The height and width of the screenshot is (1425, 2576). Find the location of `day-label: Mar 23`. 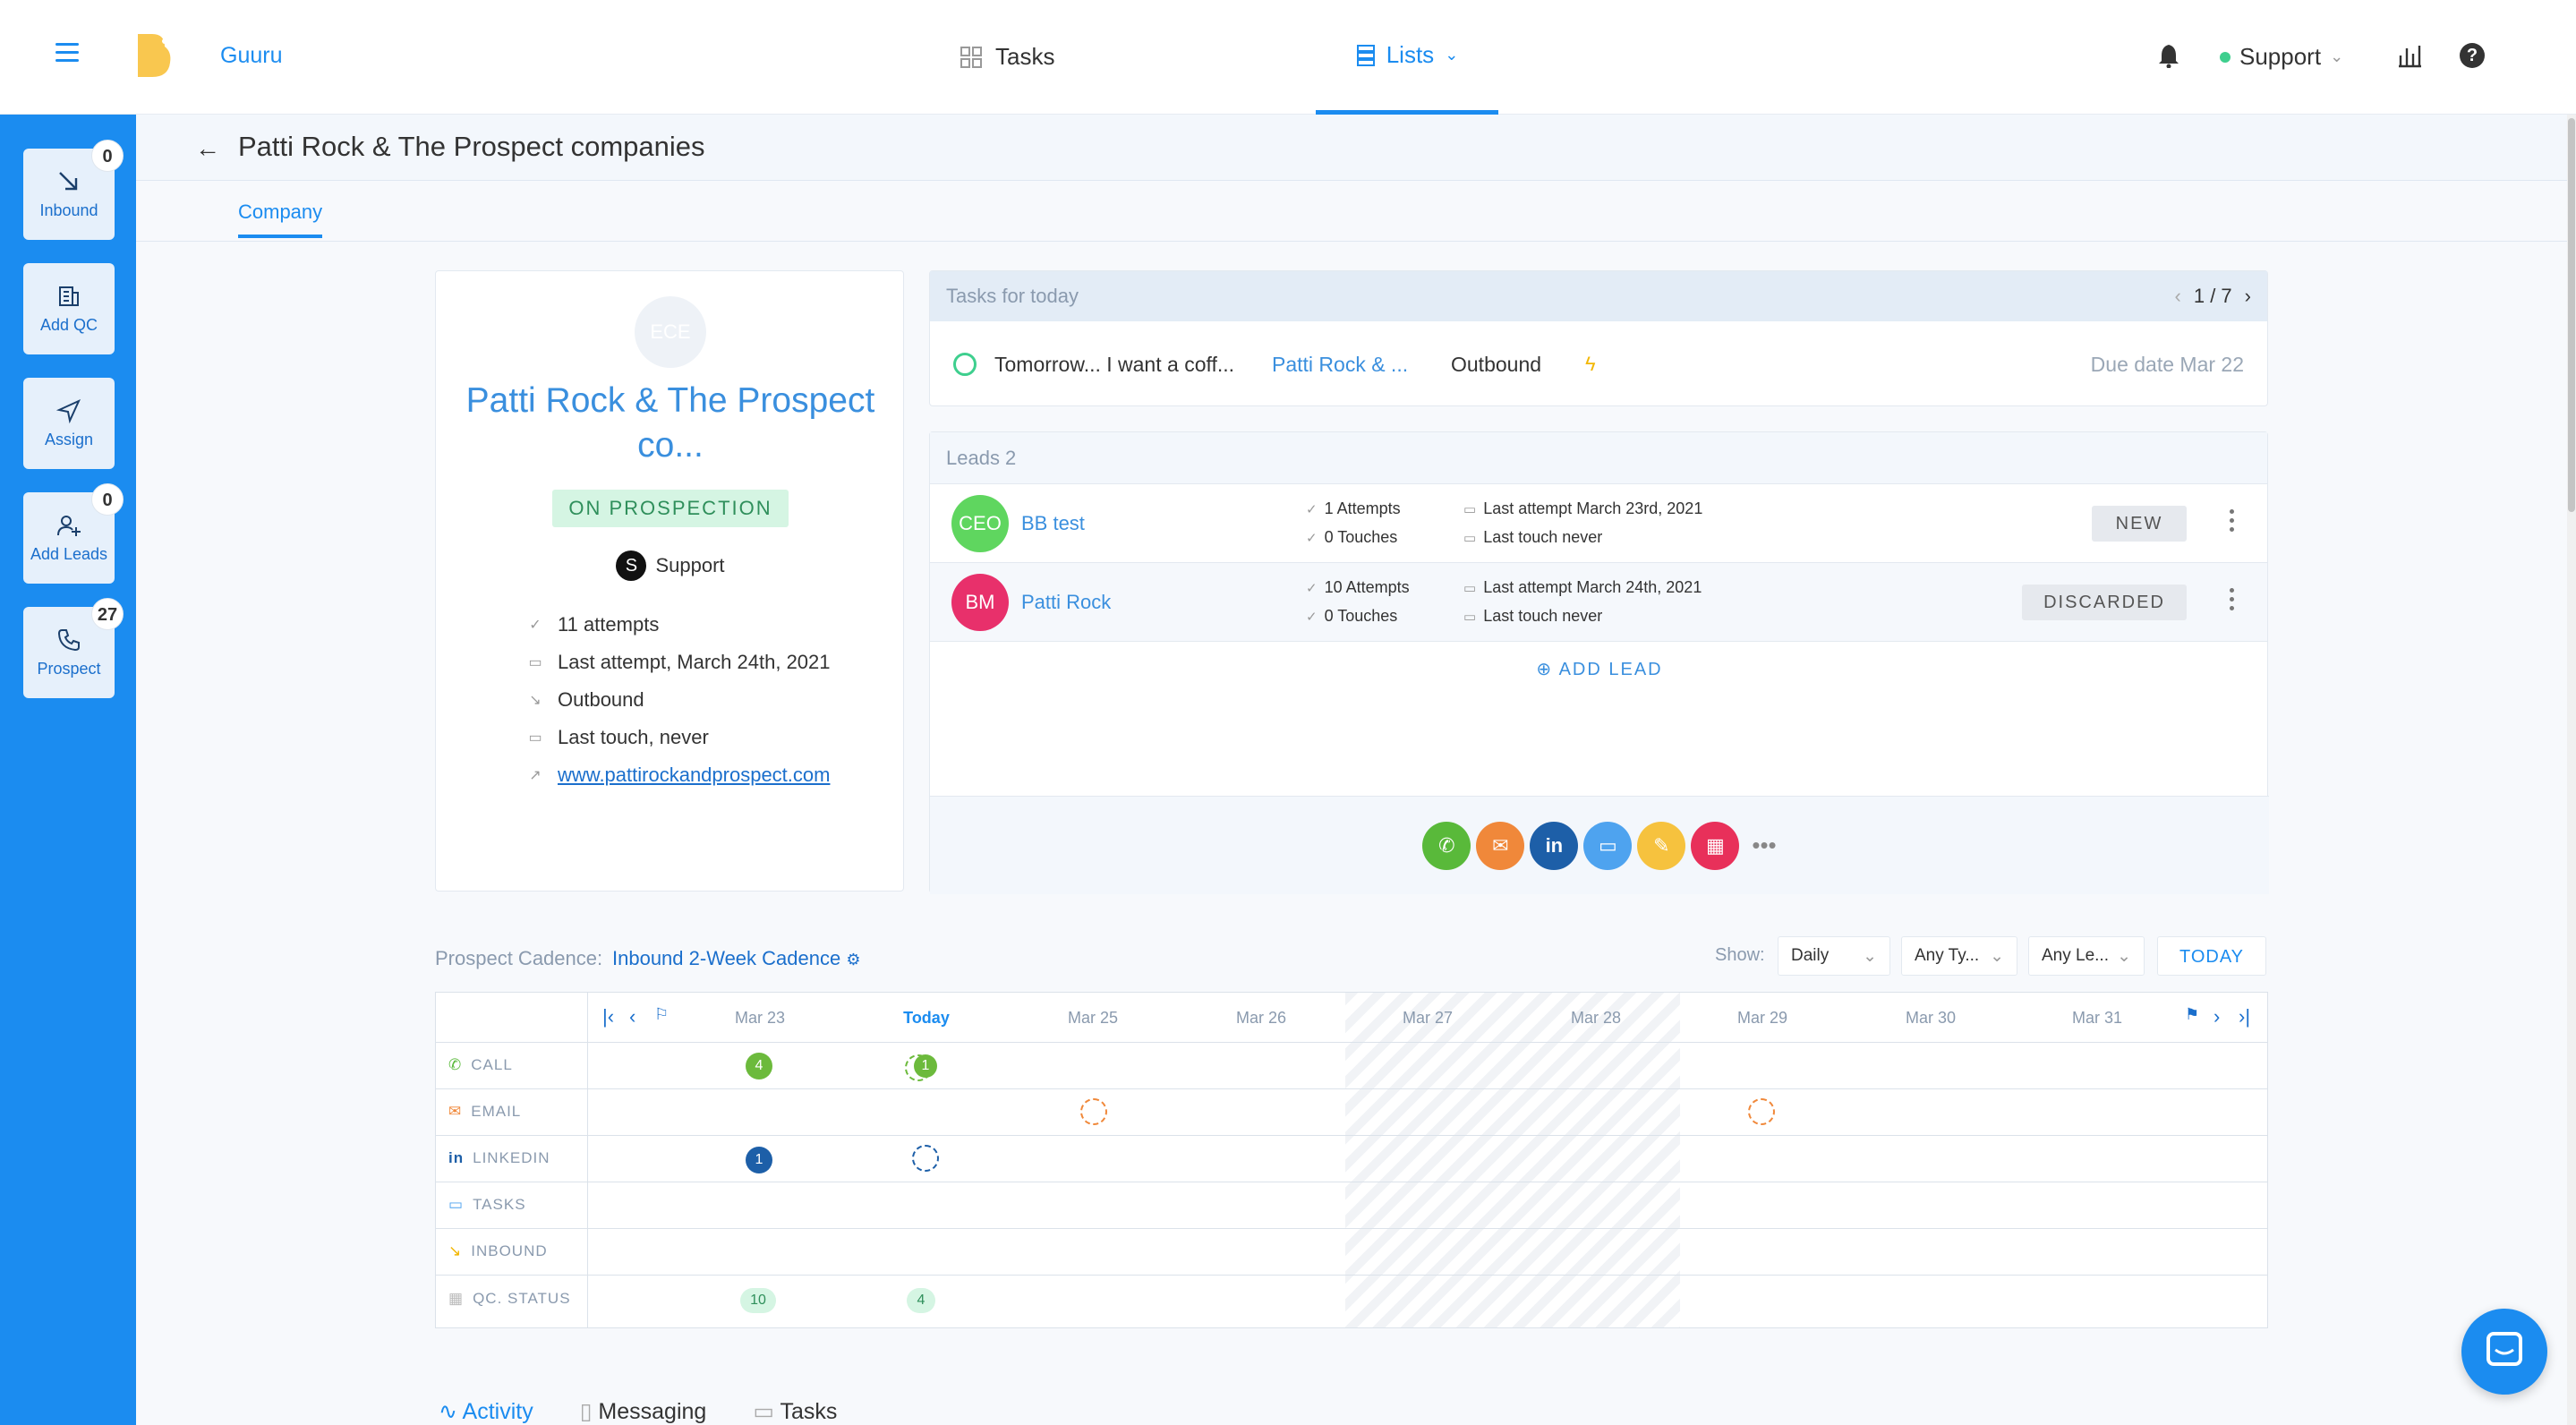

day-label: Mar 23 is located at coordinates (760, 1018).